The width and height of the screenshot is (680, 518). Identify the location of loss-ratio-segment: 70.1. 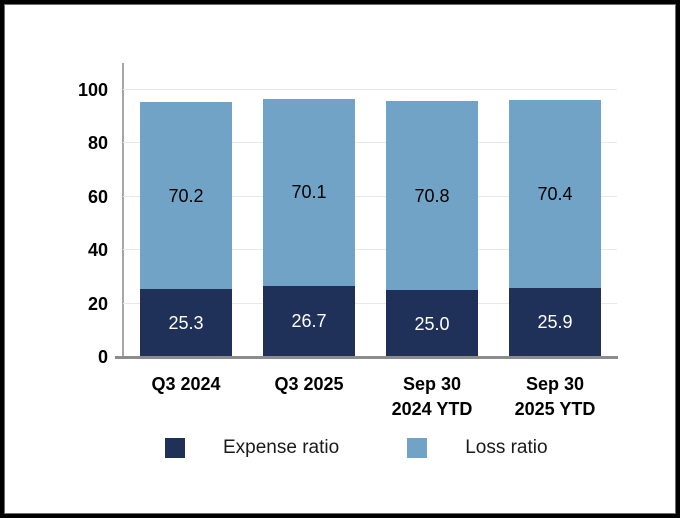
(309, 192).